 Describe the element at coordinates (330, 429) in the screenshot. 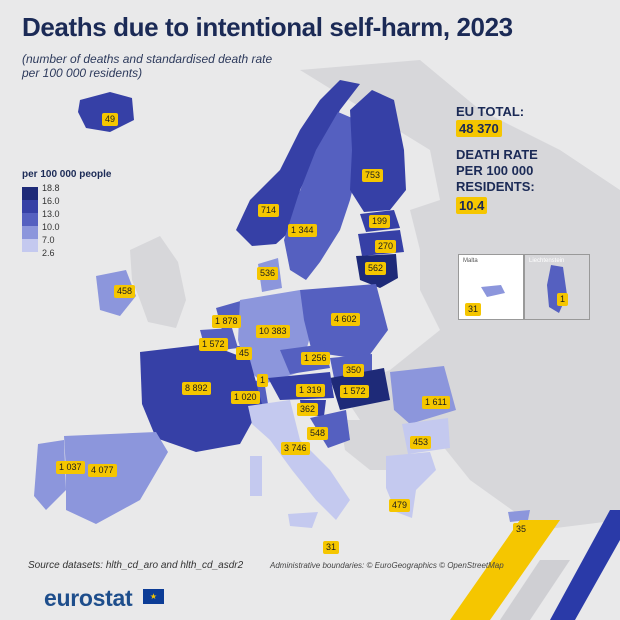

I see `country-croatia` at that location.